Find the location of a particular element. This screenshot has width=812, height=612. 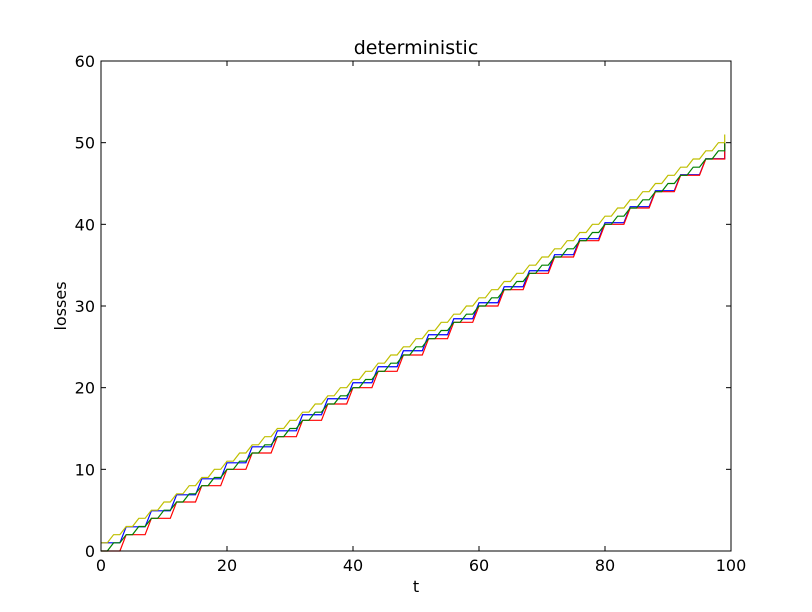

y-axis-label: losses is located at coordinates (60, 305).